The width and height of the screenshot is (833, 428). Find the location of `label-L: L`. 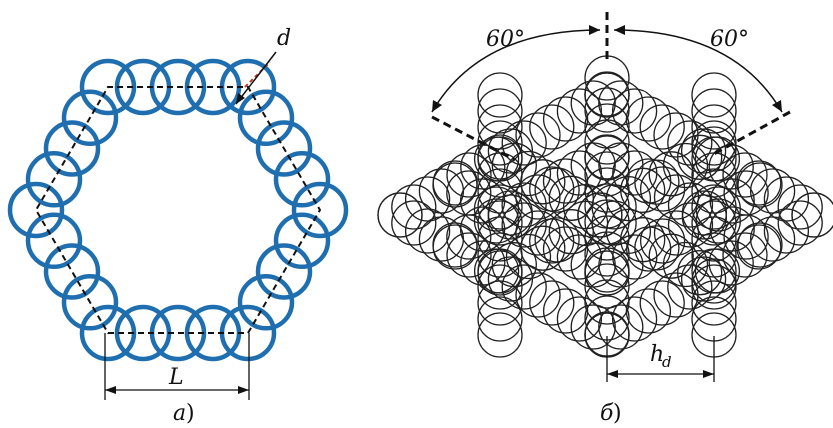

label-L: L is located at coordinates (176, 377).